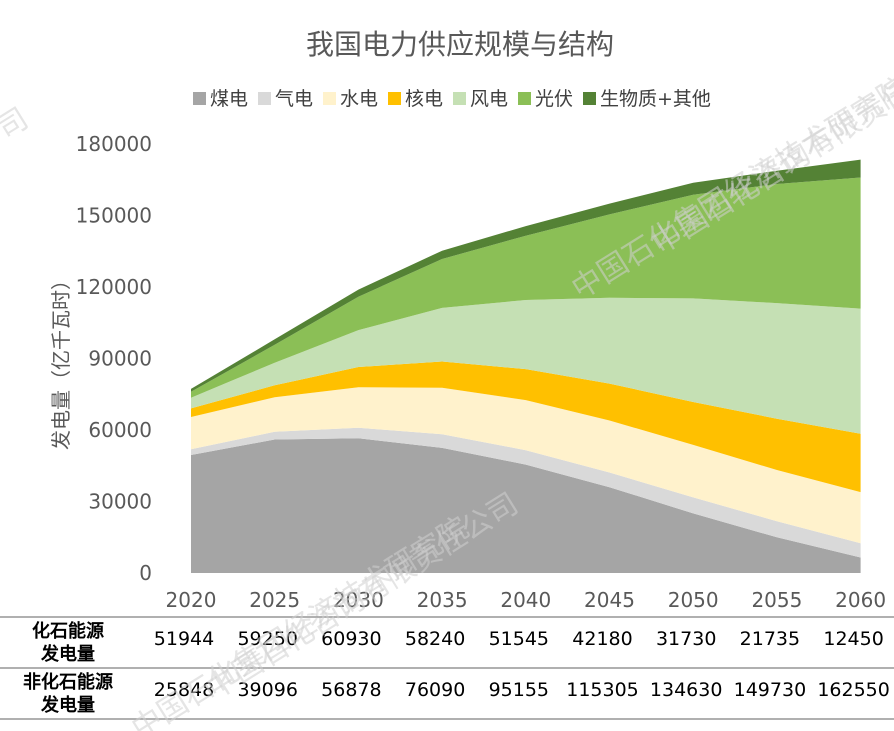  I want to click on table-cell: 51944, so click(184, 639).